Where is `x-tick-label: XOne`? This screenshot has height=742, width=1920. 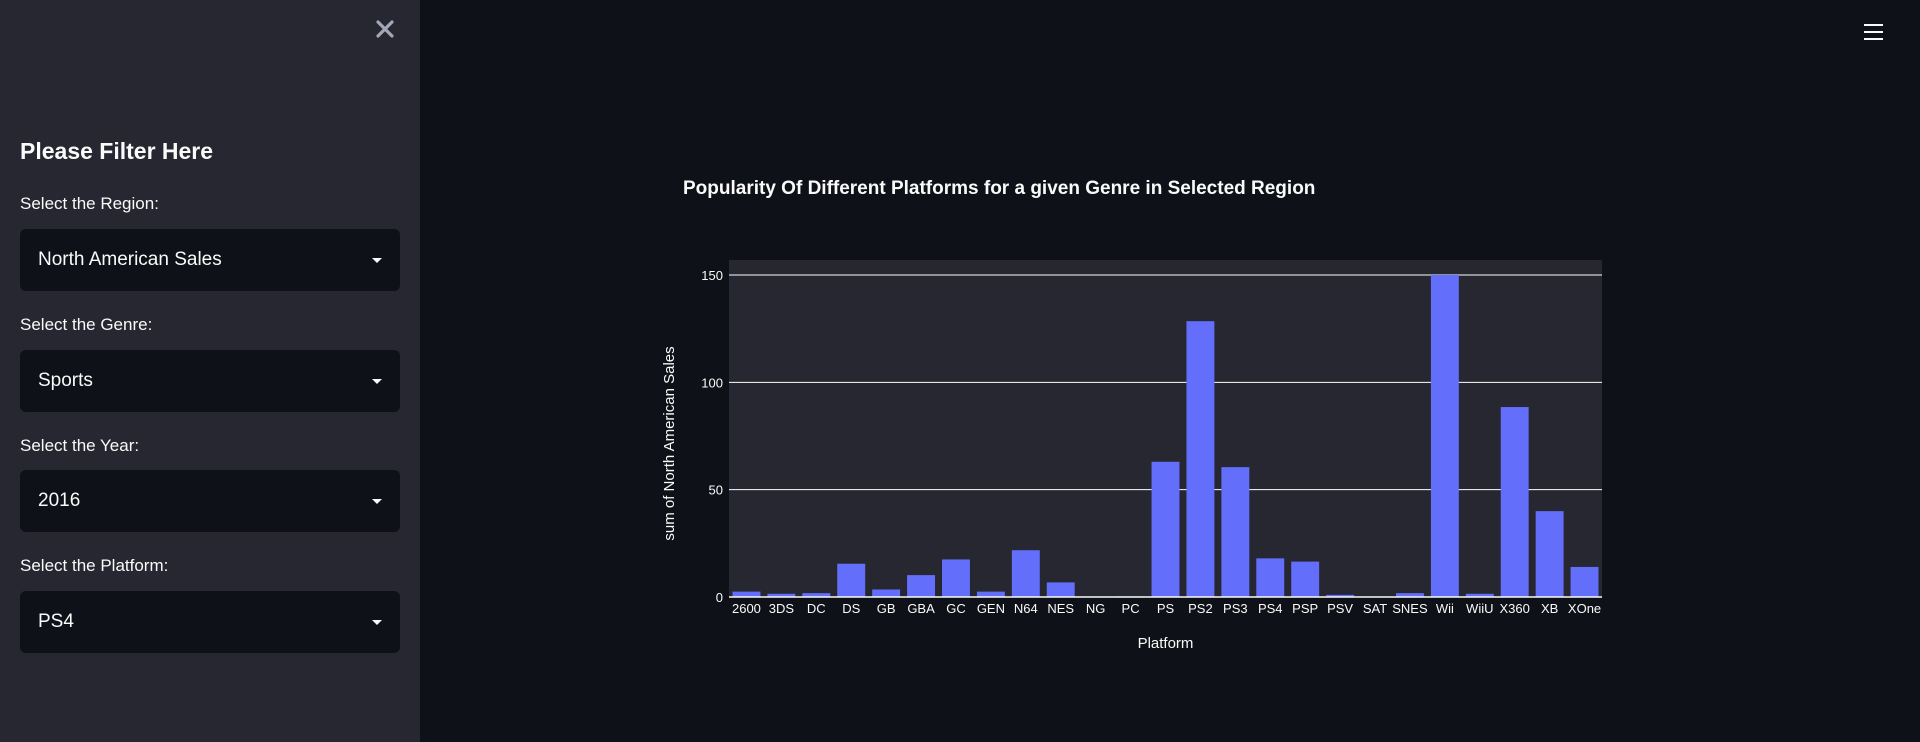 x-tick-label: XOne is located at coordinates (1584, 608).